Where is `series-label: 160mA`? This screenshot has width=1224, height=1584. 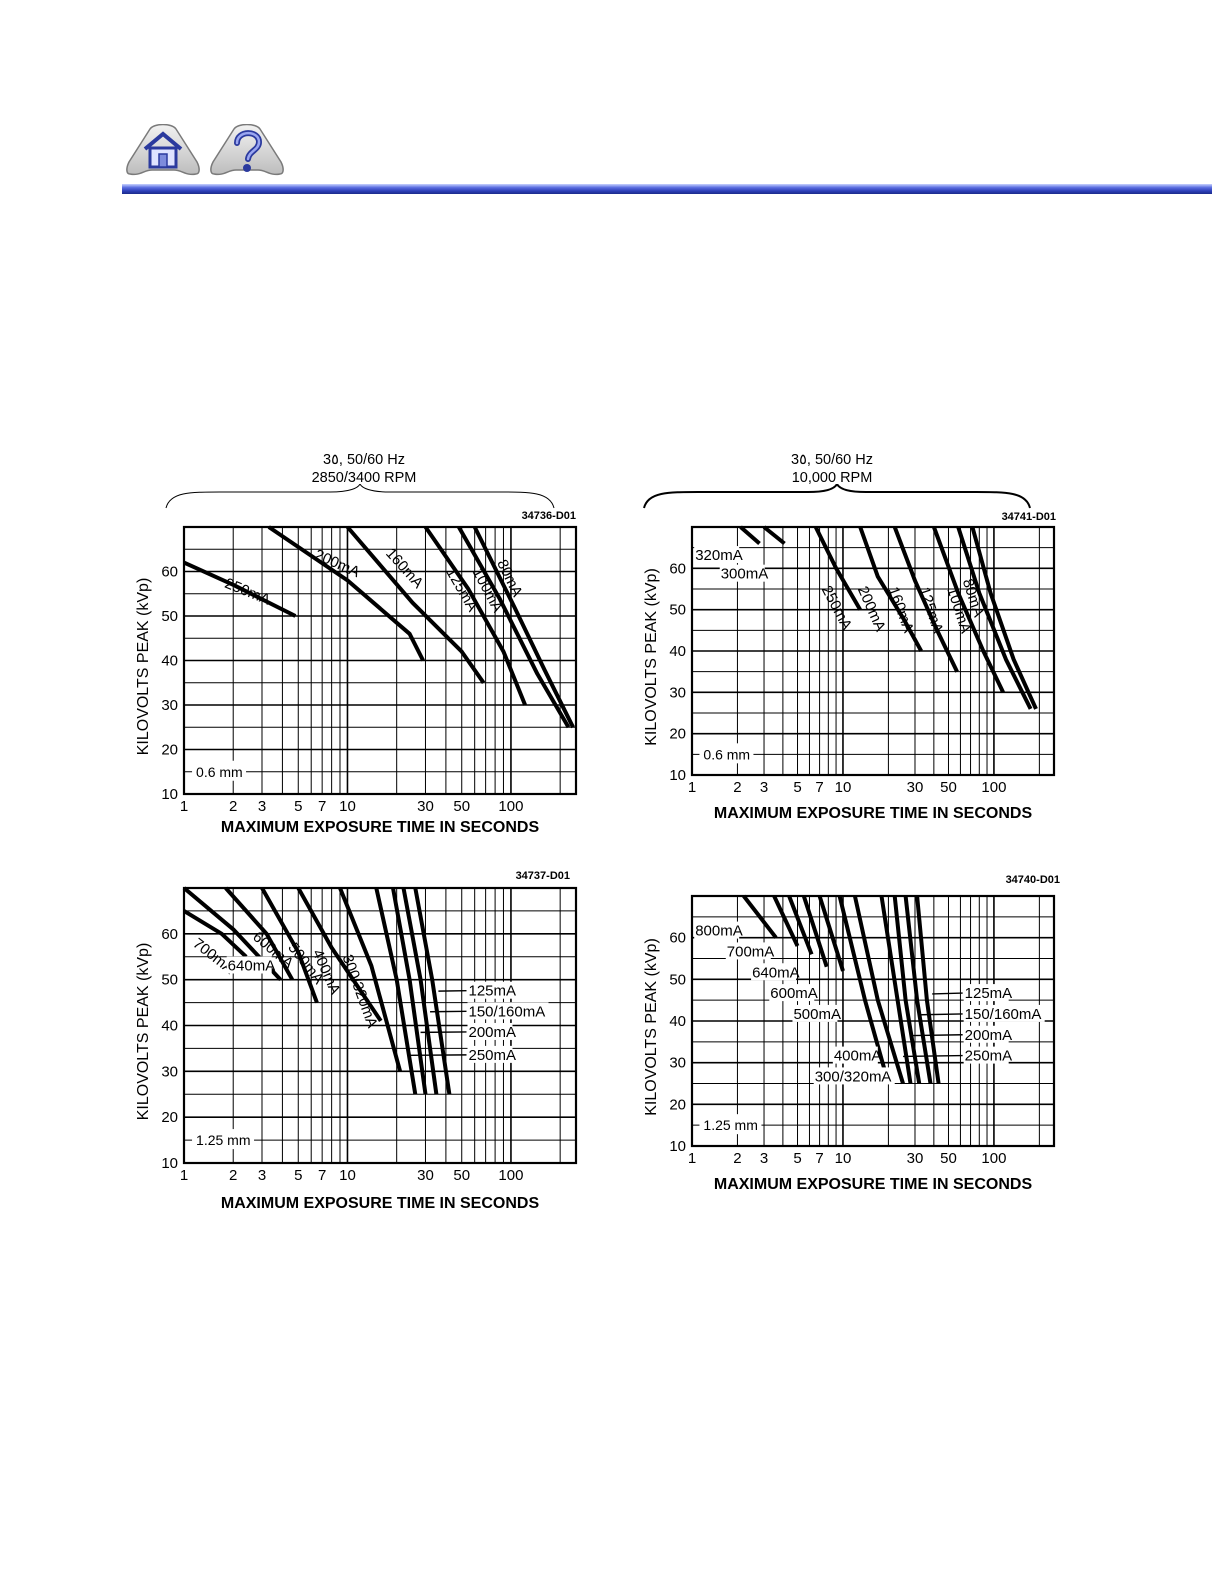
series-label: 160mA is located at coordinates (404, 568).